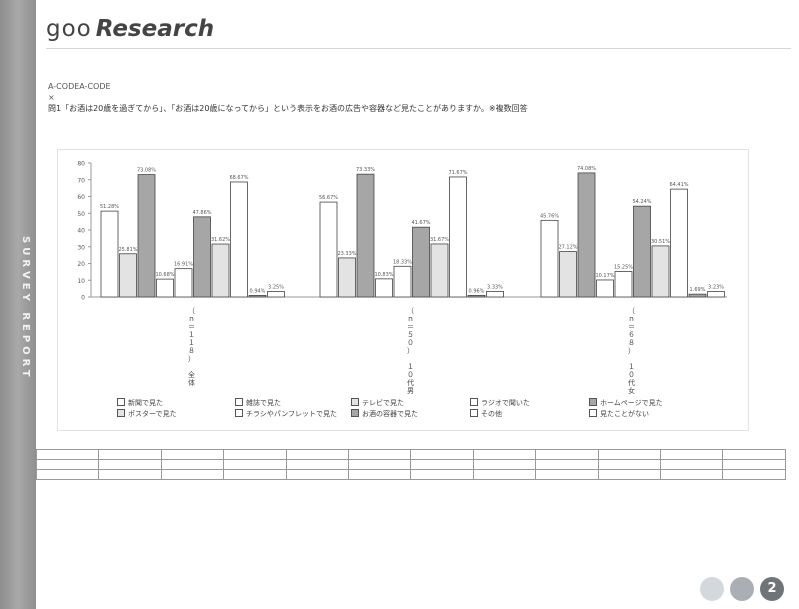  Describe the element at coordinates (586, 169) in the screenshot. I see `data-label: 74.08%` at that location.